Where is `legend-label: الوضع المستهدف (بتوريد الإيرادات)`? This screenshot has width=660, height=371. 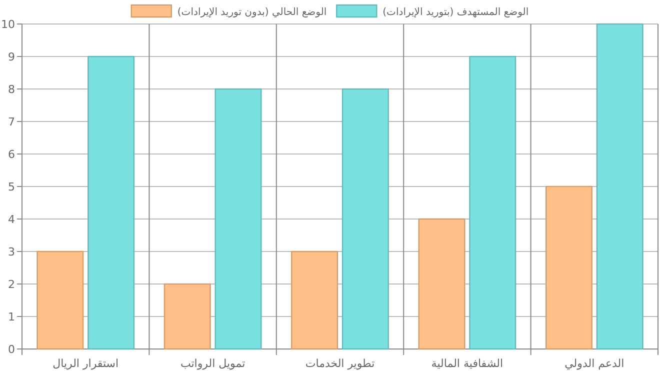
legend-label: الوضع المستهدف (بتوريد الإيرادات) is located at coordinates (455, 12).